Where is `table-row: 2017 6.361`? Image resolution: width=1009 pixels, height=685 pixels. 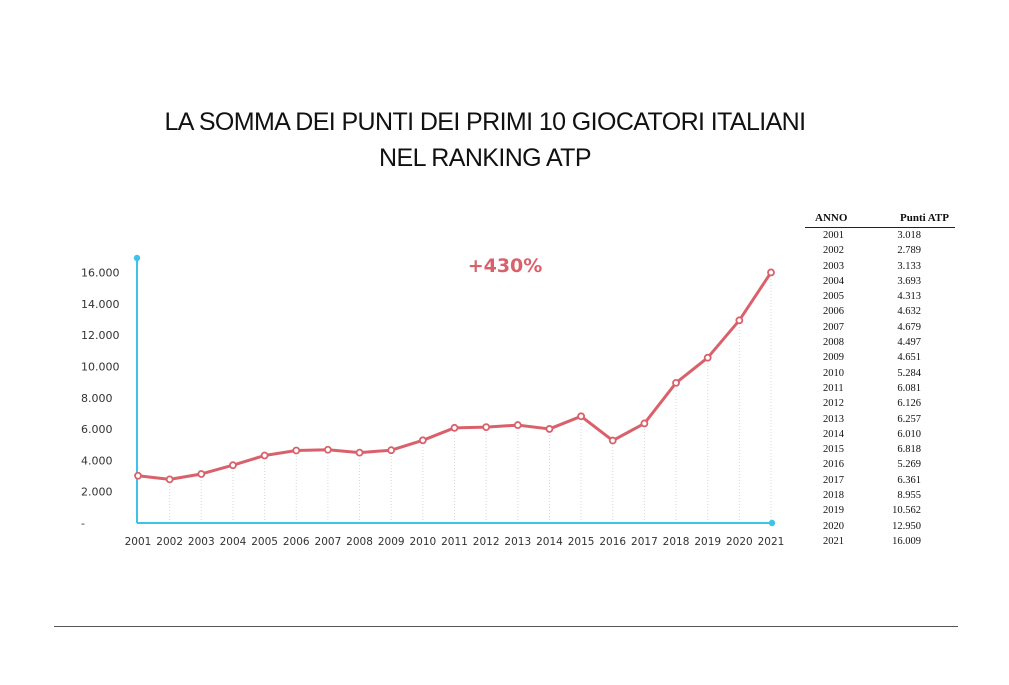
table-row: 2017 6.361 is located at coordinates (880, 480).